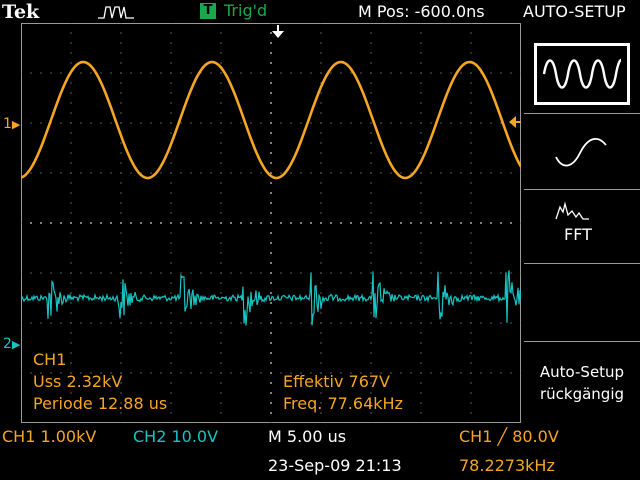  What do you see at coordinates (582, 394) in the screenshot?
I see `undo-label-line2: rückgängig` at bounding box center [582, 394].